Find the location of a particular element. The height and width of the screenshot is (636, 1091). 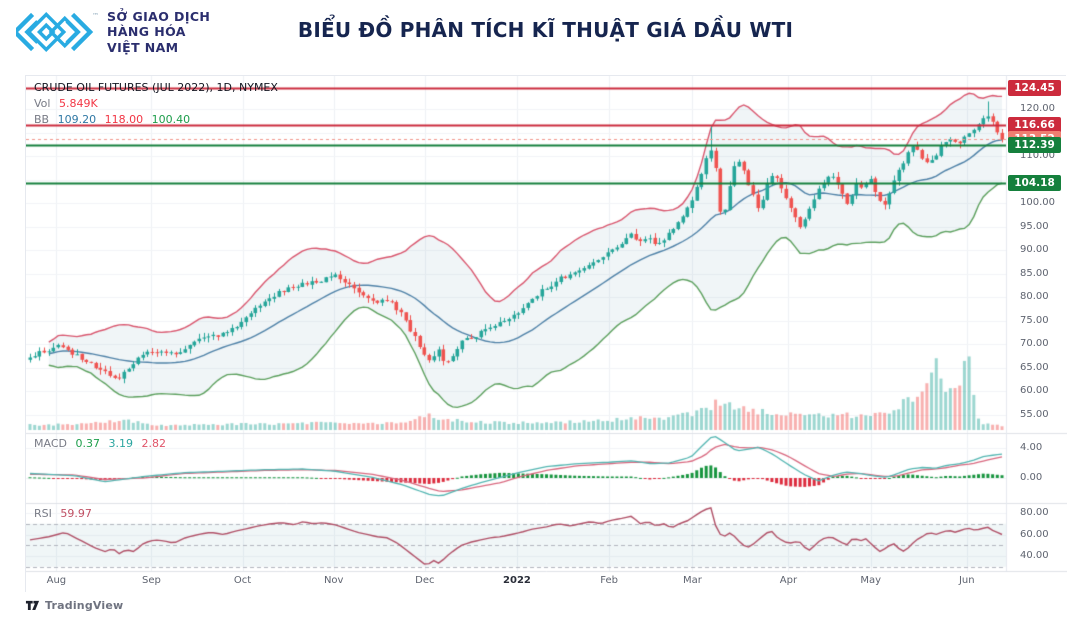

time-axis-label: 2022 is located at coordinates (517, 580).